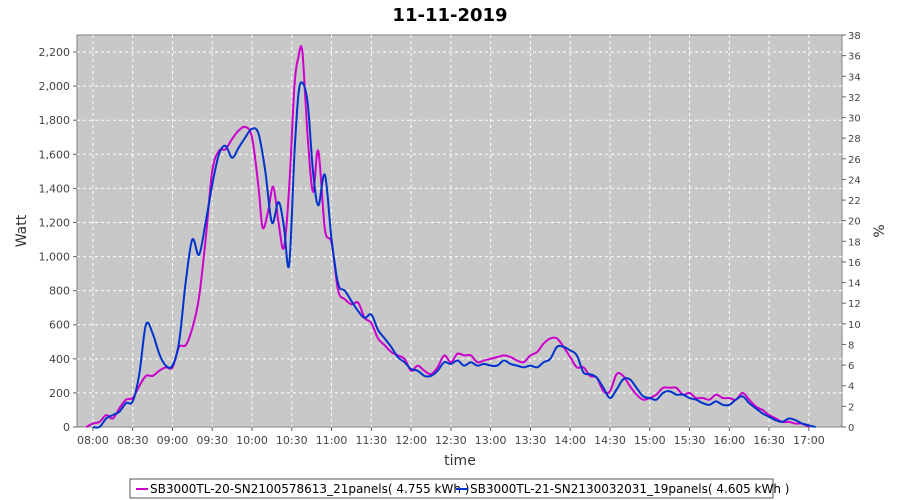 This screenshot has height=500, width=900. Describe the element at coordinates (93, 440) in the screenshot. I see `x-tick-label: 08:00` at that location.